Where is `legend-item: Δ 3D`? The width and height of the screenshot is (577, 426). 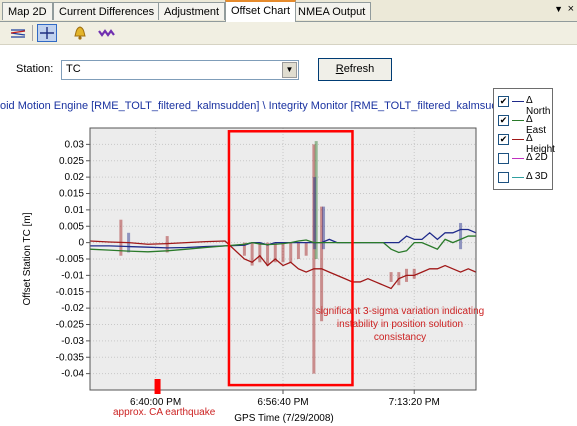
legend-item: Δ 3D is located at coordinates (526, 178).